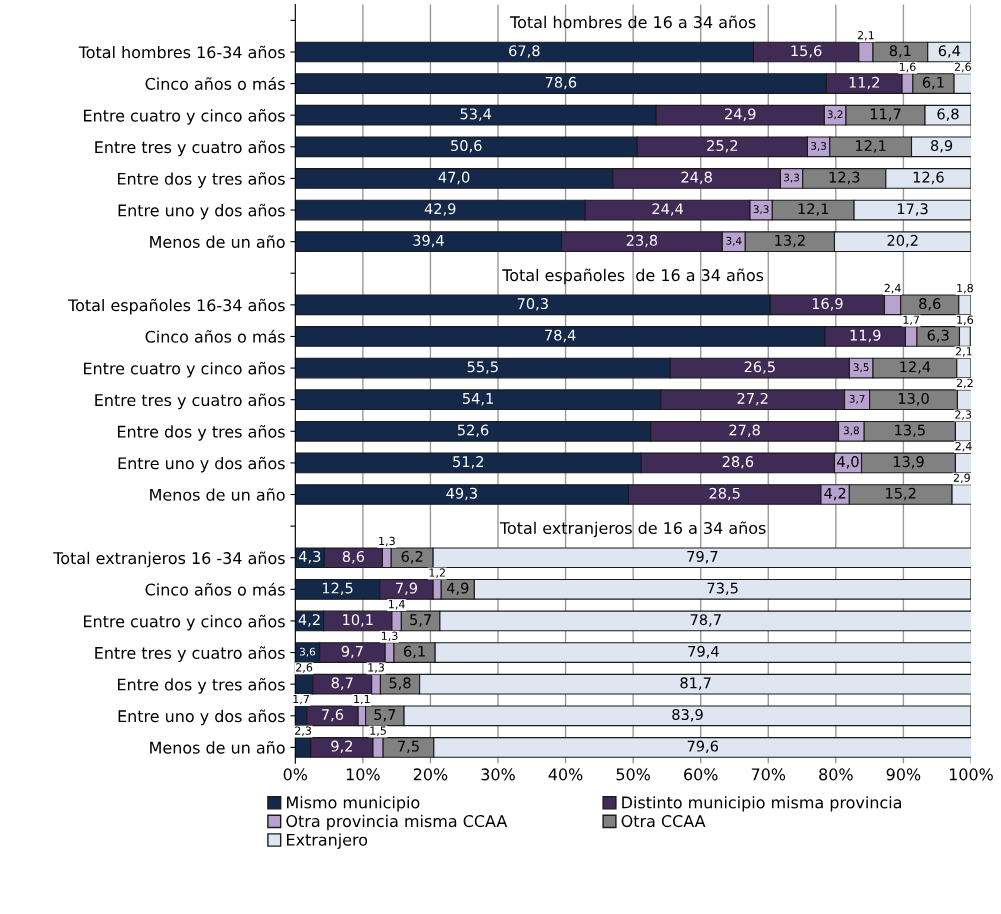  I want to click on data-label: 27,8, so click(744, 431).